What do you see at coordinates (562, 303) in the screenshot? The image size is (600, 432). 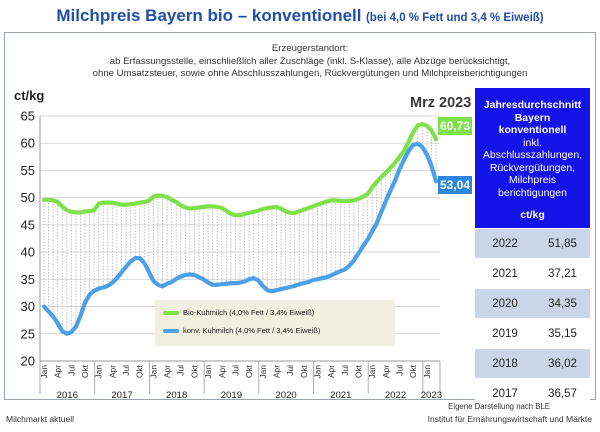 I see `row-value: 34,35` at bounding box center [562, 303].